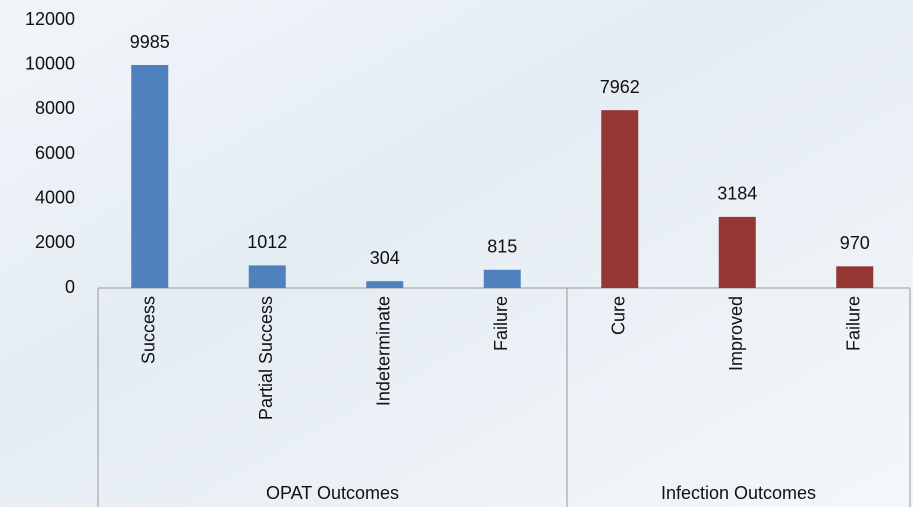 The image size is (913, 507). What do you see at coordinates (502, 247) in the screenshot?
I see `value-label: 815` at bounding box center [502, 247].